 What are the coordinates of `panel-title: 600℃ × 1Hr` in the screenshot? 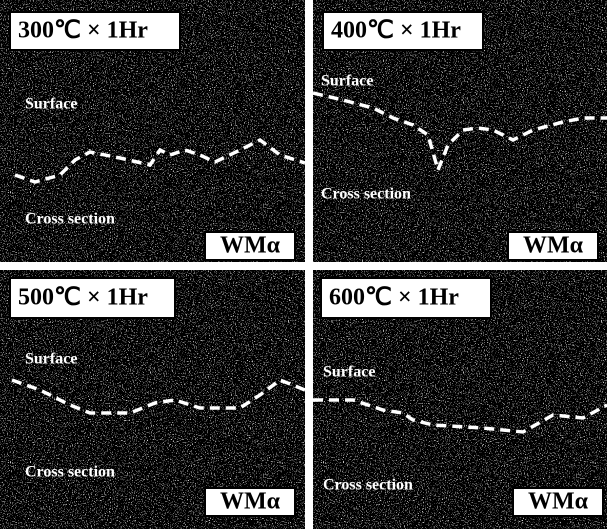 It's located at (394, 298).